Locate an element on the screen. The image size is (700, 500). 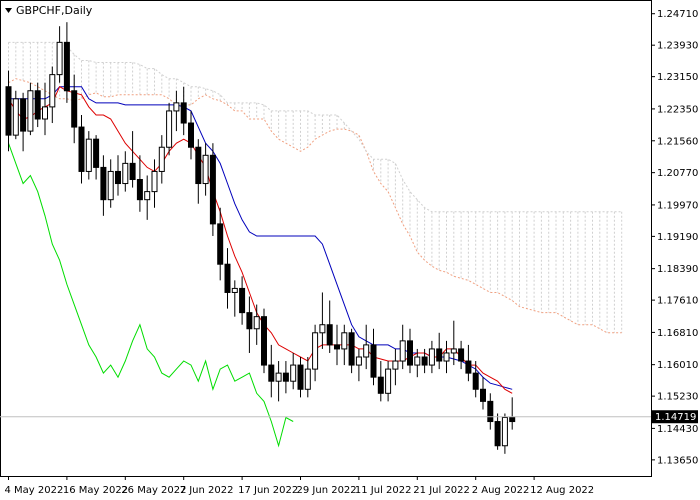
symbol-label: GBPCHF,Daily is located at coordinates (54, 10).